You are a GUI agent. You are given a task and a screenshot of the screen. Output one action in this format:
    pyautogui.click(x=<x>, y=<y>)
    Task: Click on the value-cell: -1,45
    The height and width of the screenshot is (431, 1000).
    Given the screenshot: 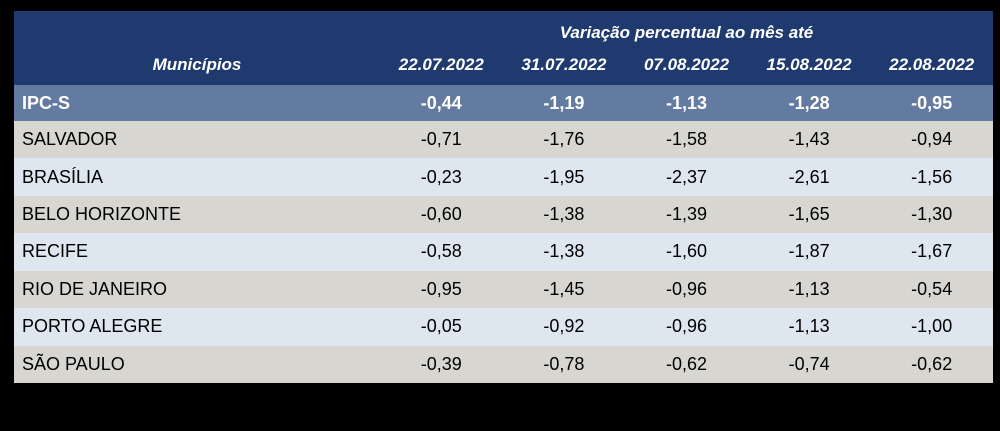 What is the action you would take?
    pyautogui.click(x=564, y=288)
    